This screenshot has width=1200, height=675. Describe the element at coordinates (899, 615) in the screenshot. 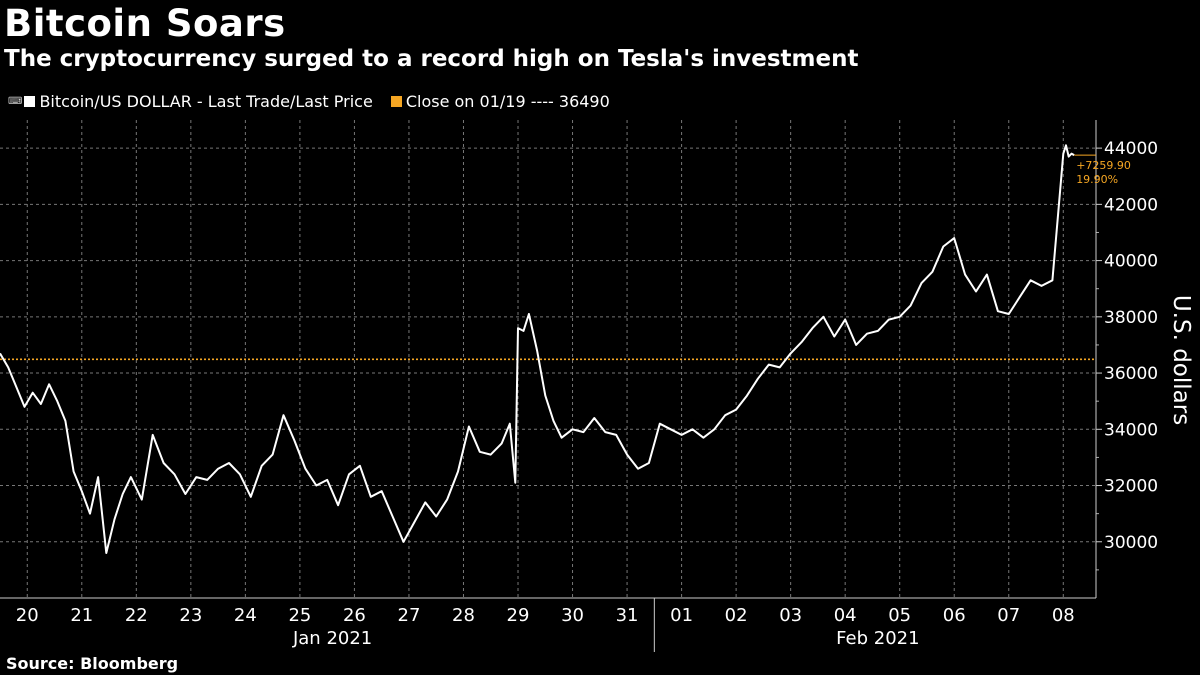

I see `x-tick-label: 05` at that location.